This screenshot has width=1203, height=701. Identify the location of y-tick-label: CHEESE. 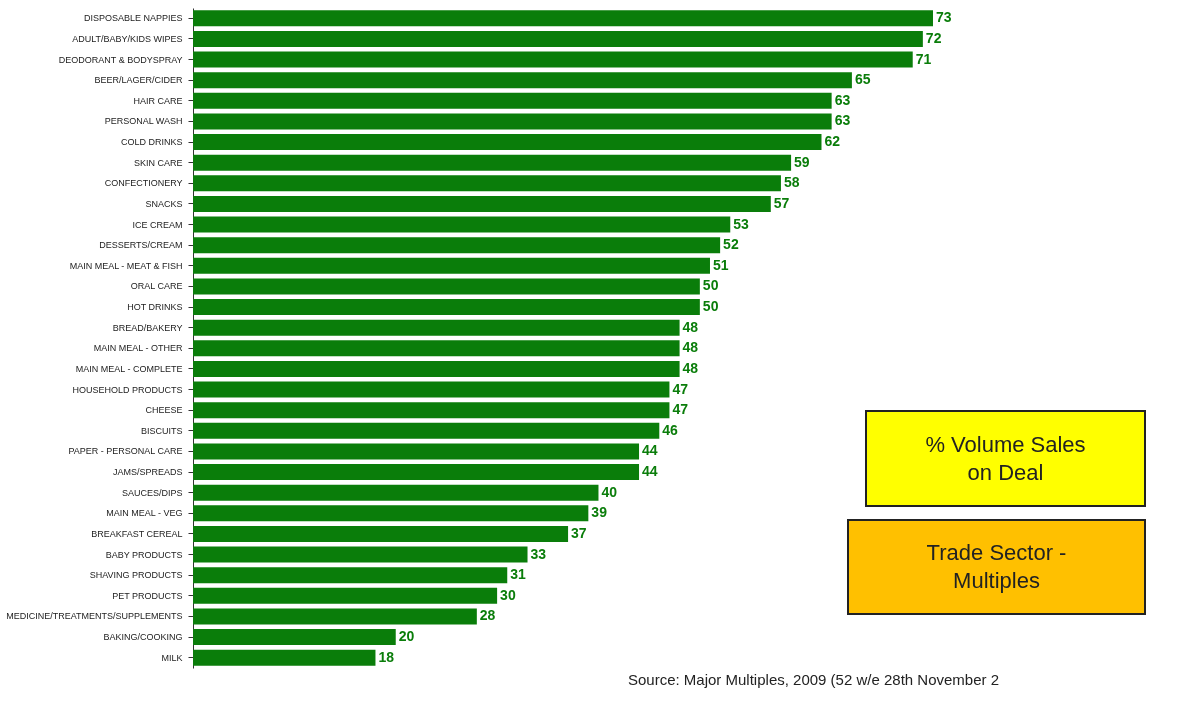
(164, 410).